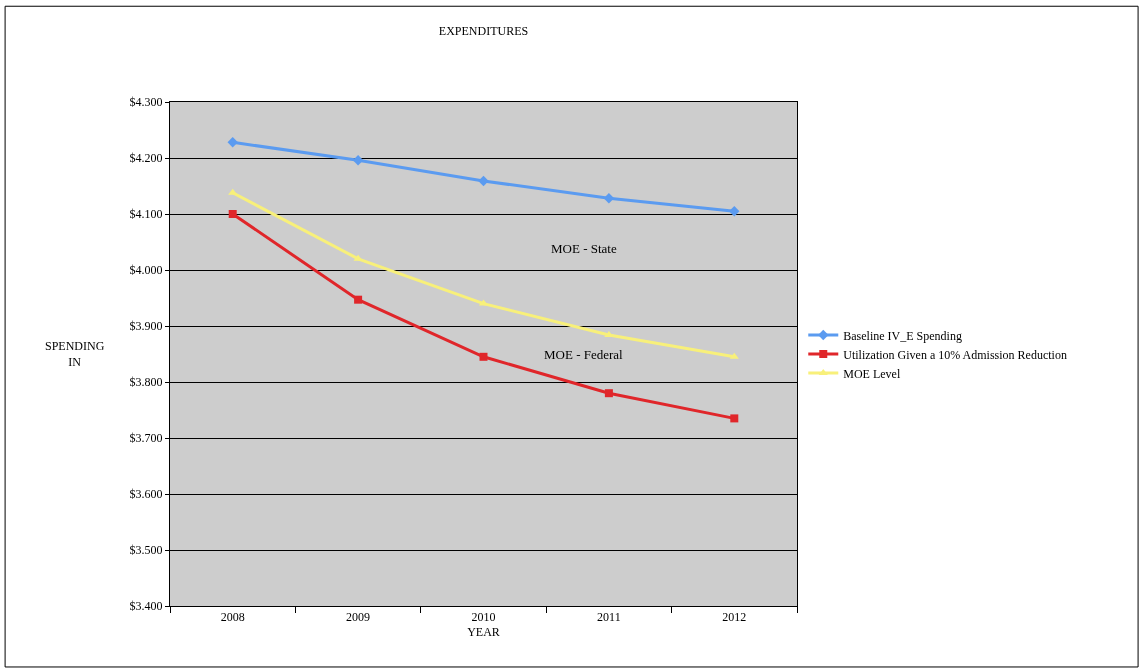 The width and height of the screenshot is (1143, 671). I want to click on y-tick-label: $3.900, so click(146, 326).